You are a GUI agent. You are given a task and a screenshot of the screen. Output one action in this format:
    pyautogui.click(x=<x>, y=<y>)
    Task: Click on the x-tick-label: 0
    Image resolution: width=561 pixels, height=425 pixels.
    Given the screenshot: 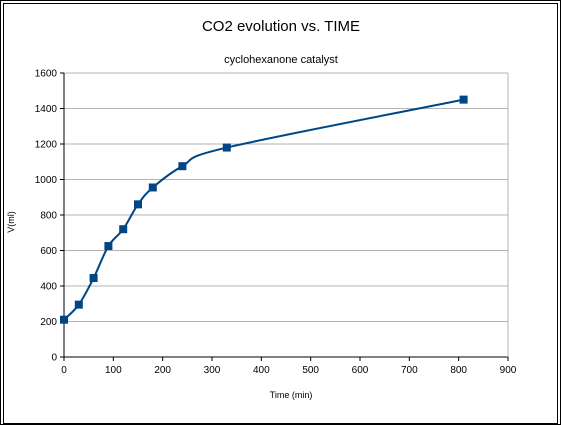 What is the action you would take?
    pyautogui.click(x=64, y=370)
    